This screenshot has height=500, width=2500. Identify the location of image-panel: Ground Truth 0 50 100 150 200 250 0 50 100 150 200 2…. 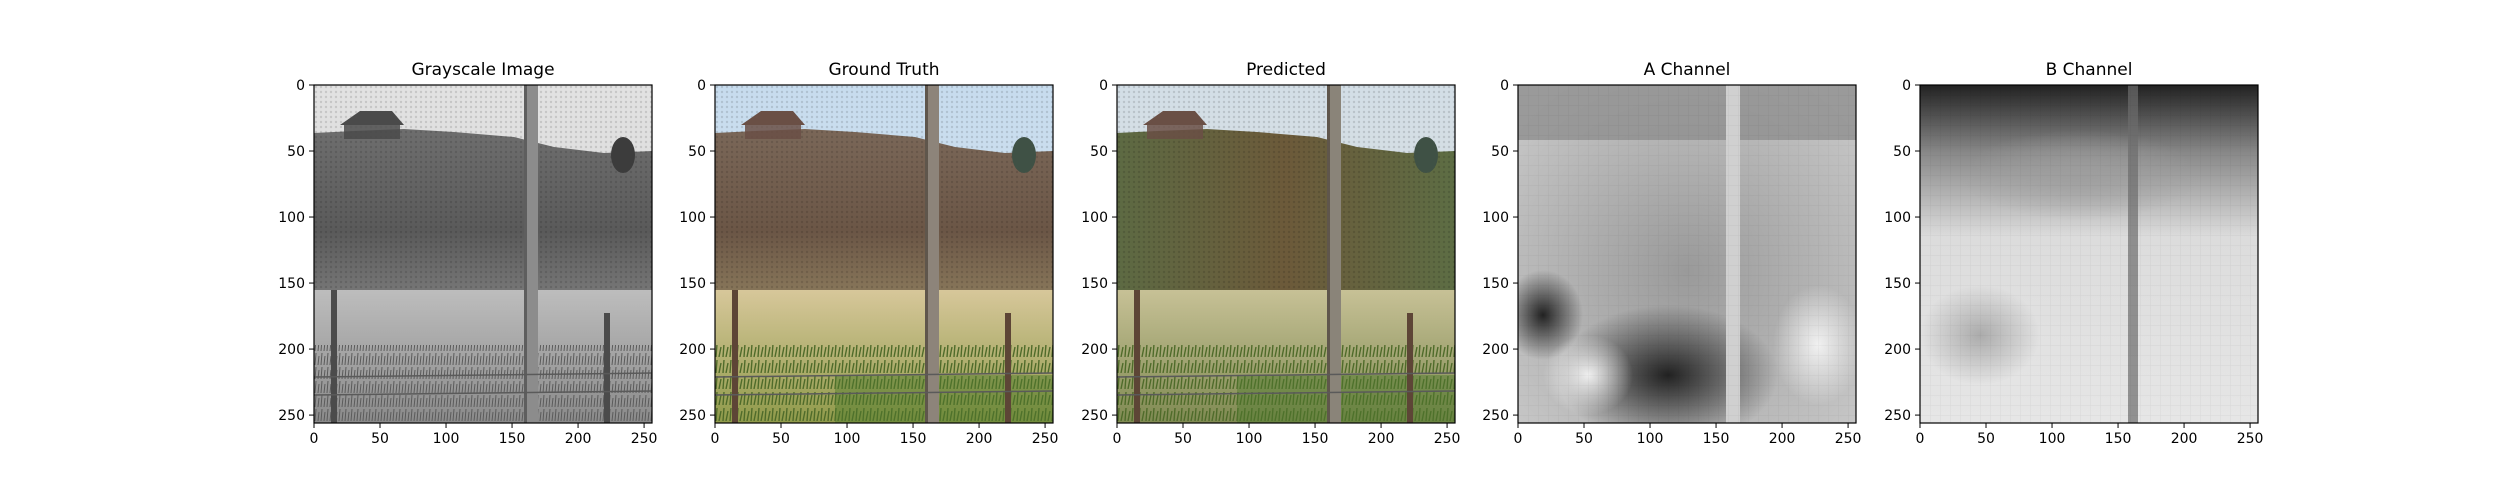
(868, 253).